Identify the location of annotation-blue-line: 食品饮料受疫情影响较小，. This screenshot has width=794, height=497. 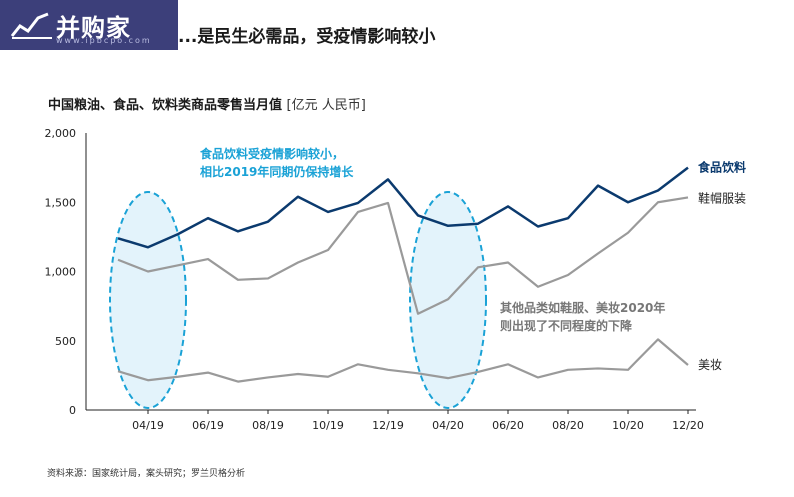
(271, 153).